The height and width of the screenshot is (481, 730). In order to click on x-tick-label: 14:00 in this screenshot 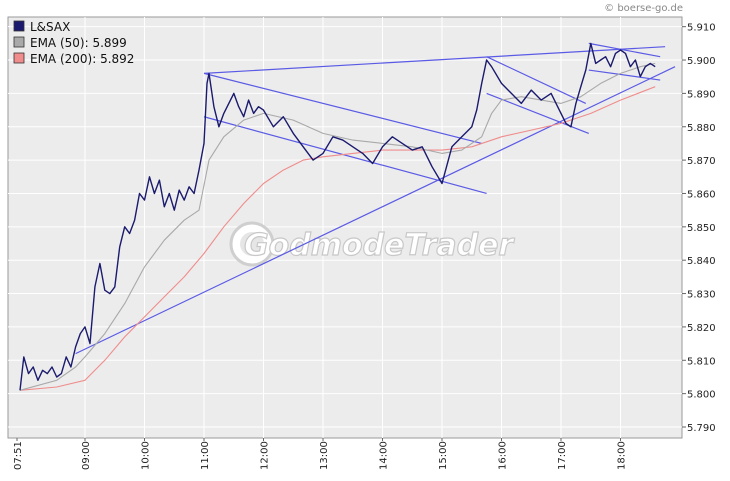, I will do `click(384, 455)`.